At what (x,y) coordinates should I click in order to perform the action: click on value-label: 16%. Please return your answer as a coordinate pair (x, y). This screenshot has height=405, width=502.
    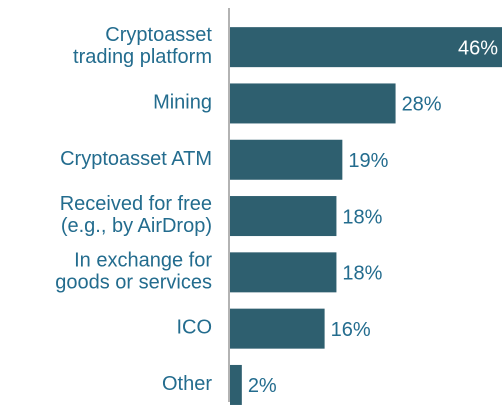
    Looking at the image, I should click on (351, 330).